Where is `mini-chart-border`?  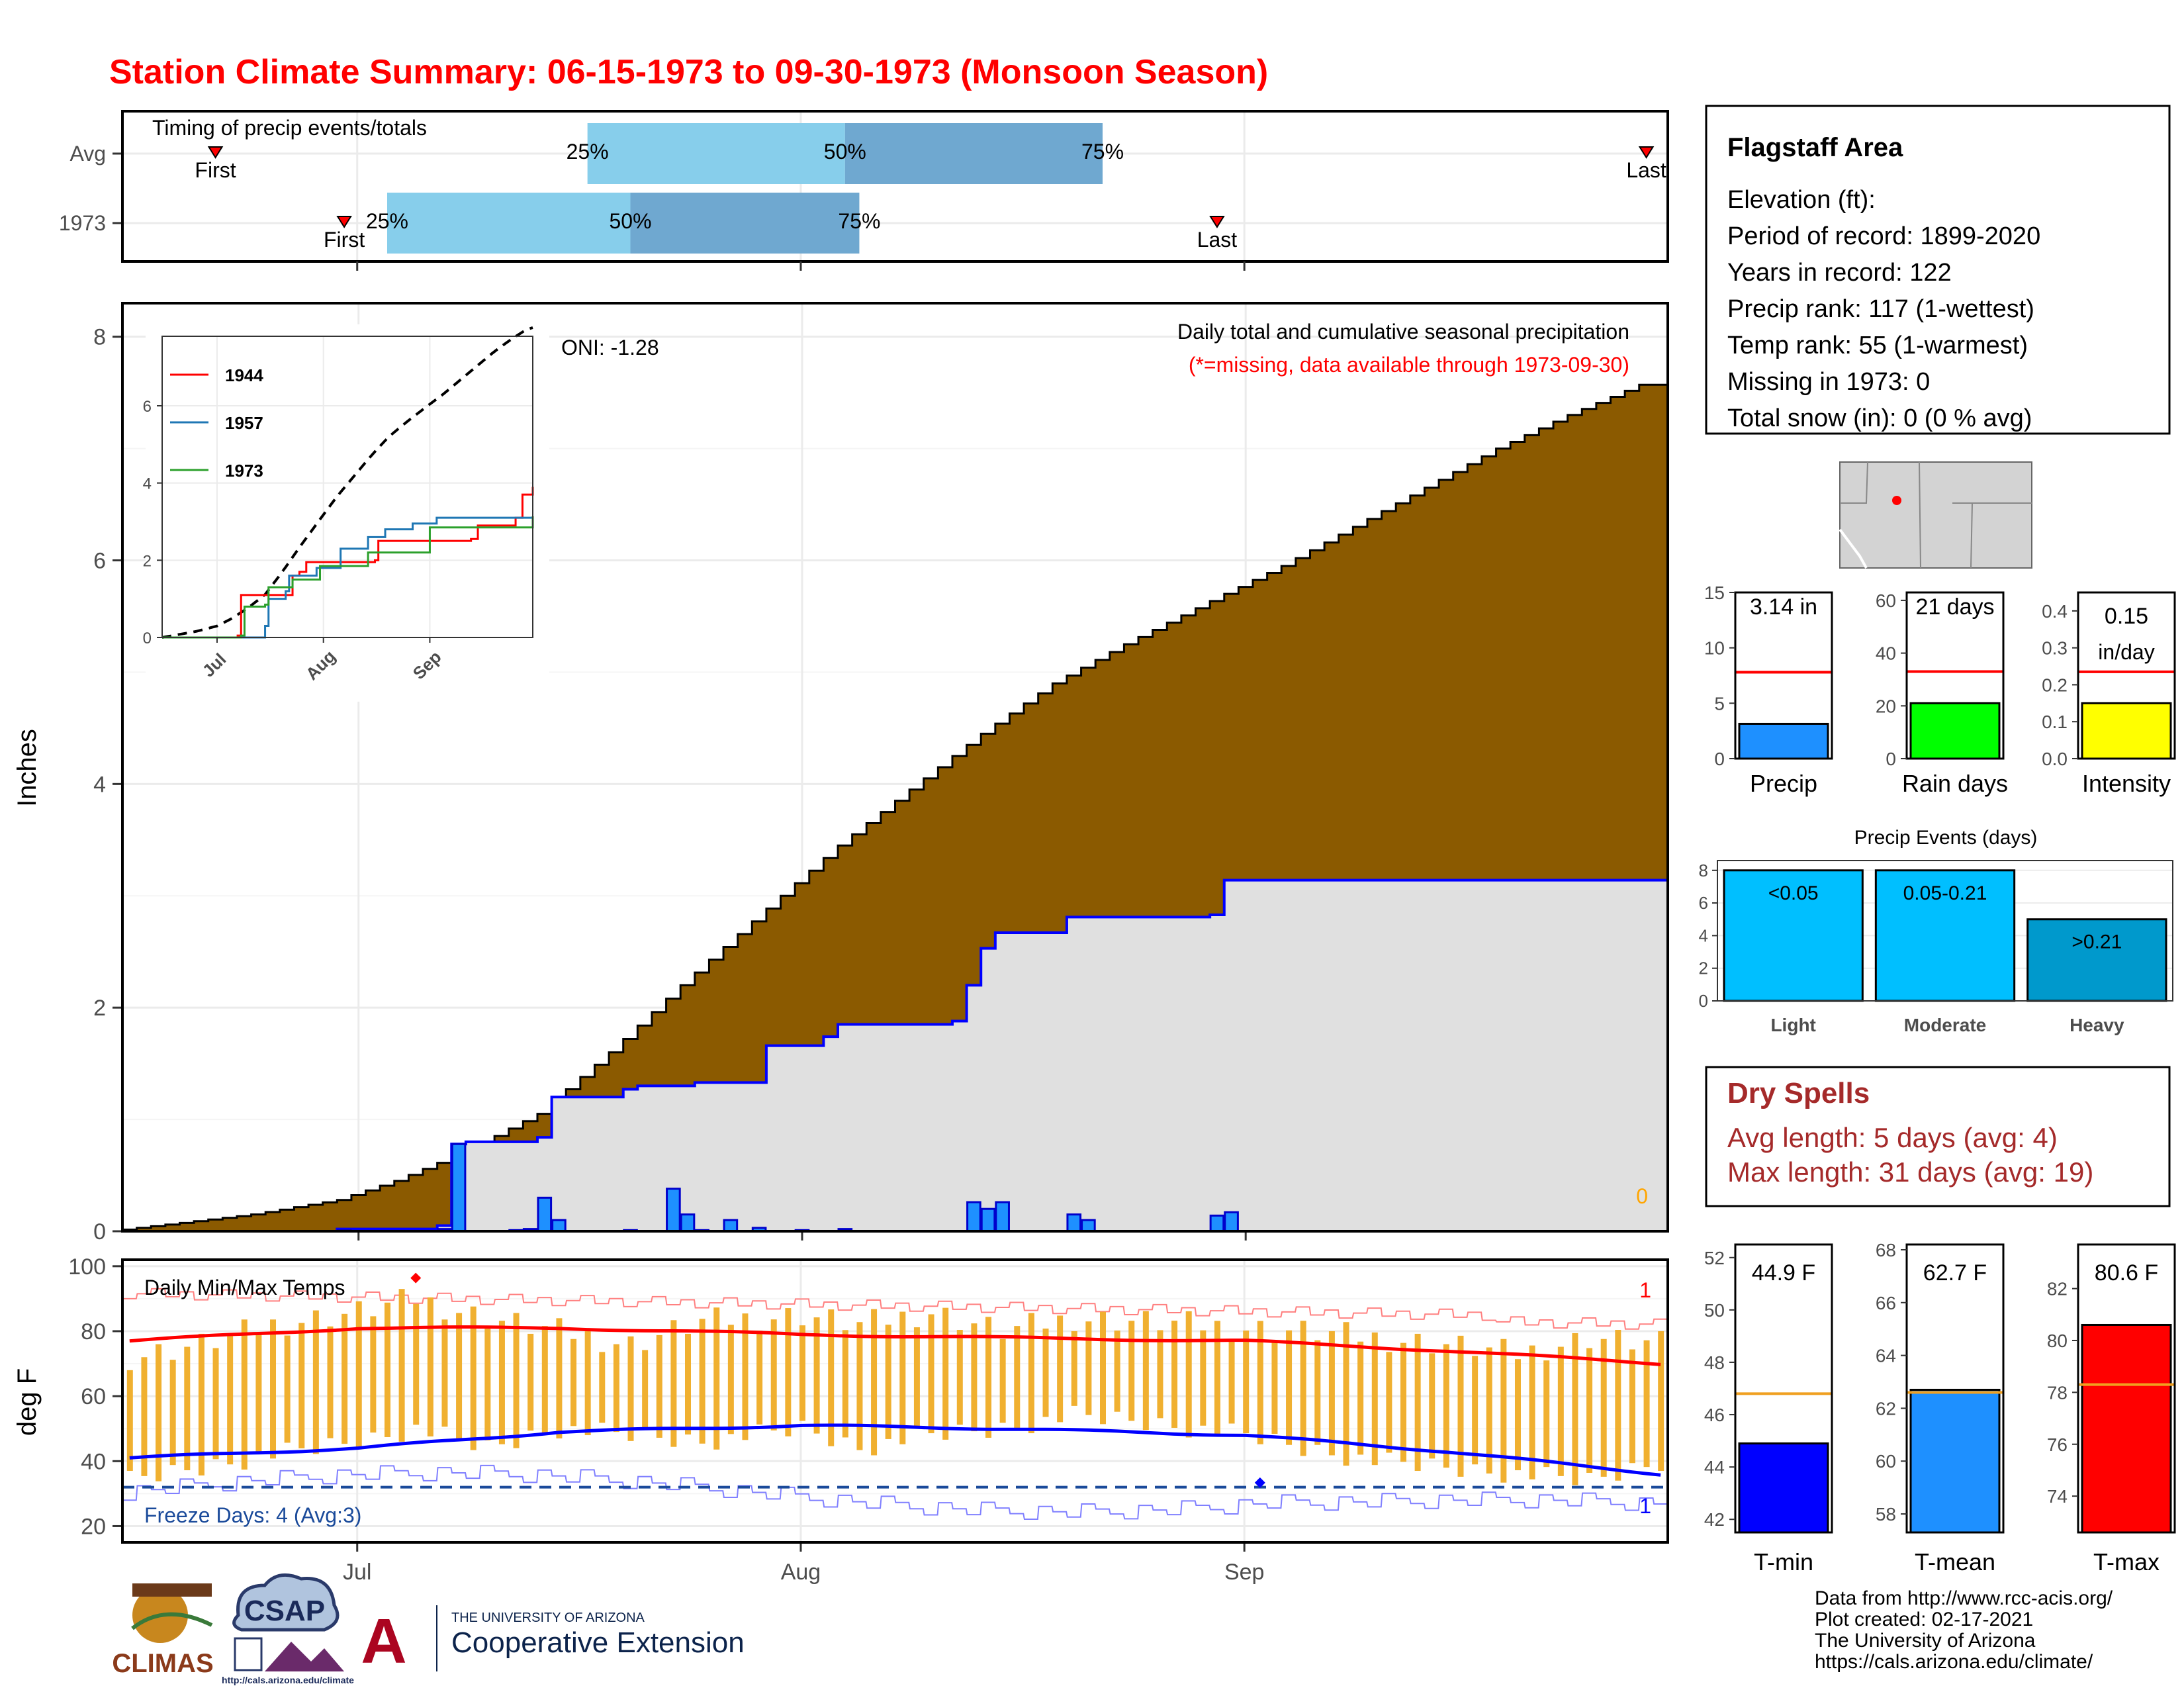 mini-chart-border is located at coordinates (2126, 675).